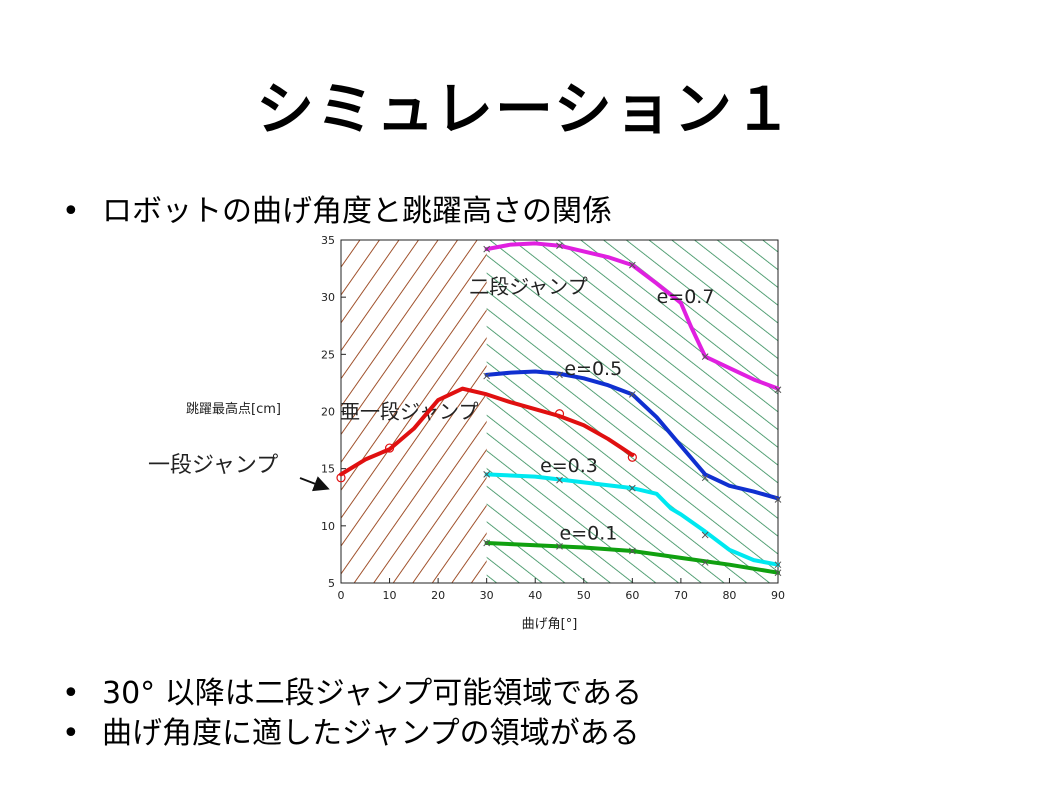 The image size is (1050, 788). Describe the element at coordinates (535, 595) in the screenshot. I see `x-tick-label: 40` at that location.